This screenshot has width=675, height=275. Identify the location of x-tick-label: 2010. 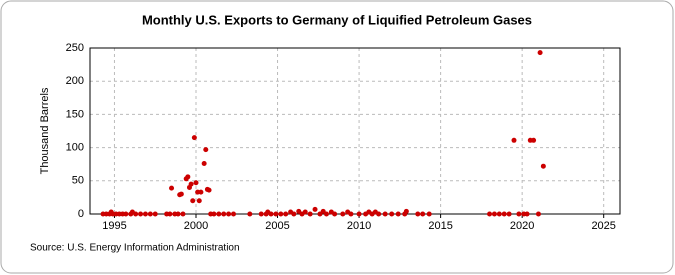
(359, 226).